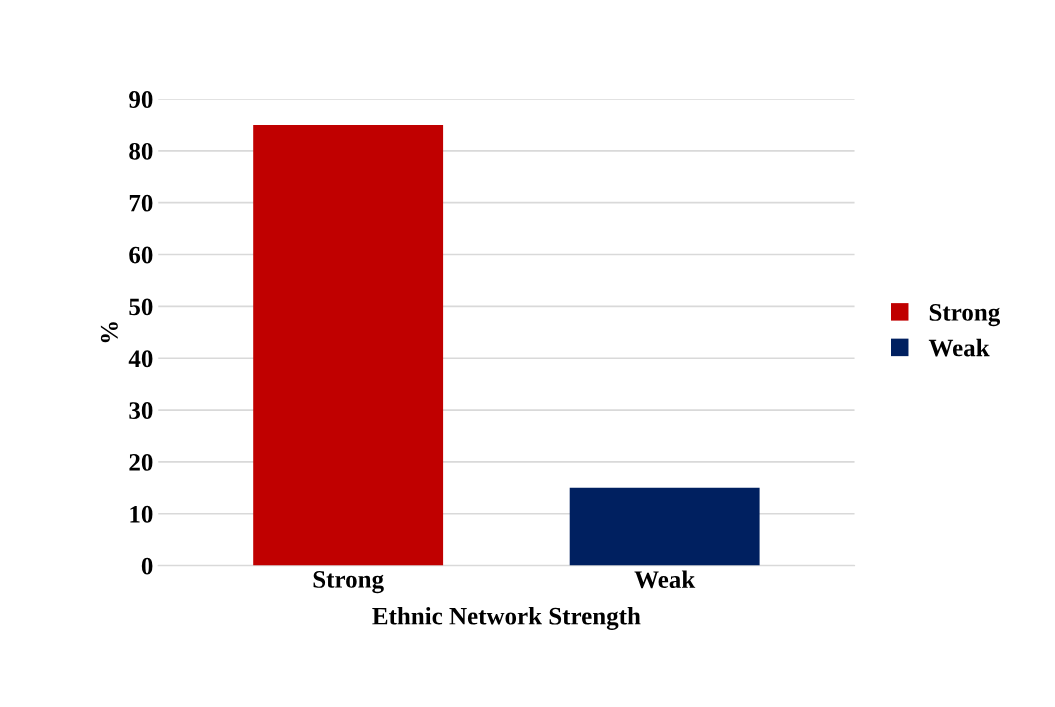 This screenshot has width=1055, height=707. What do you see at coordinates (141, 514) in the screenshot?
I see `y-tick-label: 10` at bounding box center [141, 514].